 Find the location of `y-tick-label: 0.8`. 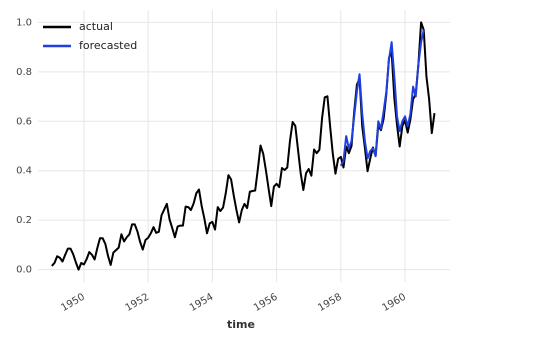

y-tick-label: 0.8 is located at coordinates (24, 72).